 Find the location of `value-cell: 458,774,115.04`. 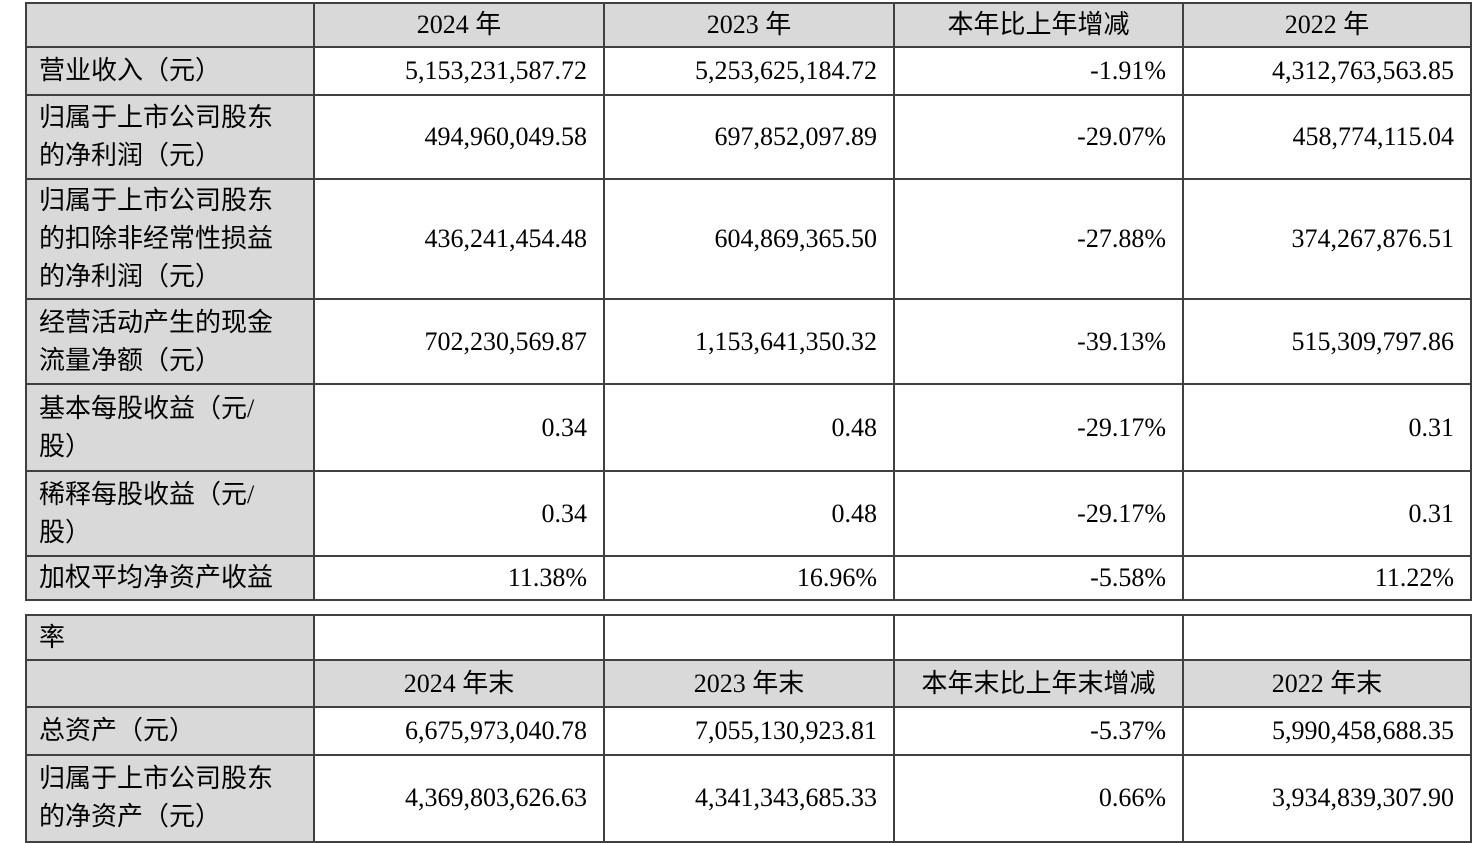

value-cell: 458,774,115.04 is located at coordinates (1327, 137).